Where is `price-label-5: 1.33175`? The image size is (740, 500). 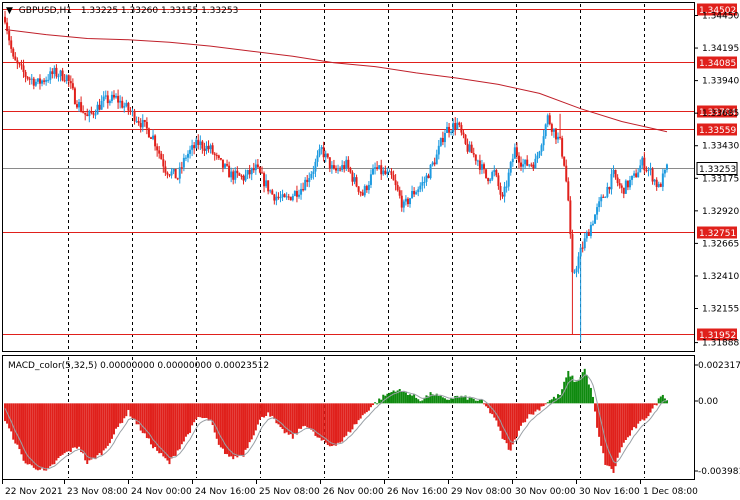 price-label-5: 1.33175 is located at coordinates (720, 179).